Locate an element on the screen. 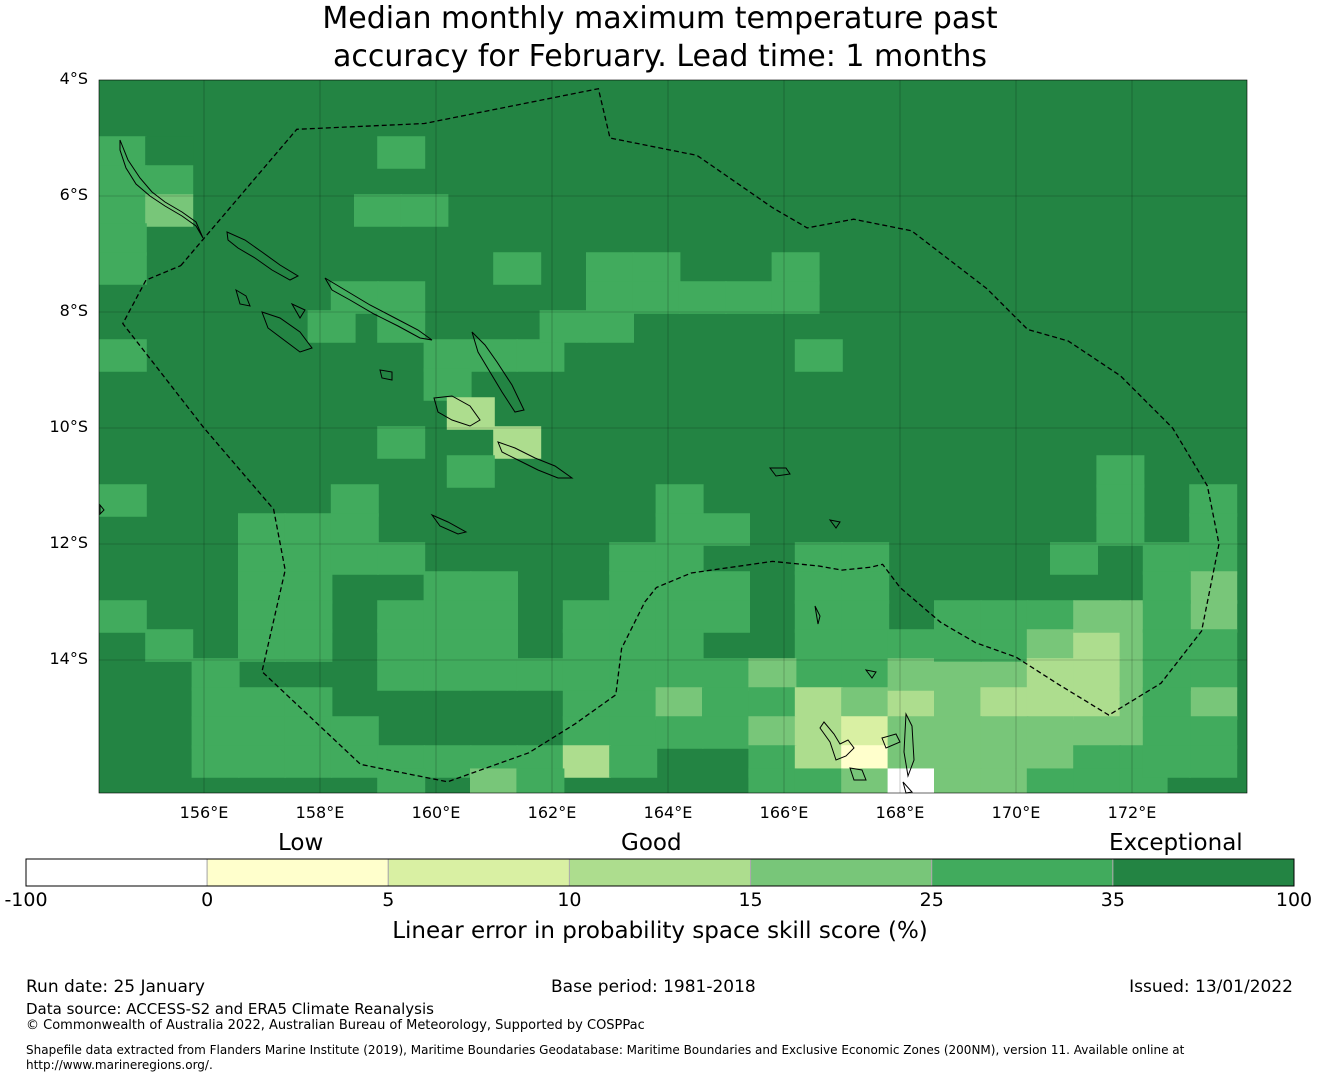 This screenshot has height=1080, width=1320. shapefile-credit-line-2: http://www.marineregions.org/. is located at coordinates (119, 1065).